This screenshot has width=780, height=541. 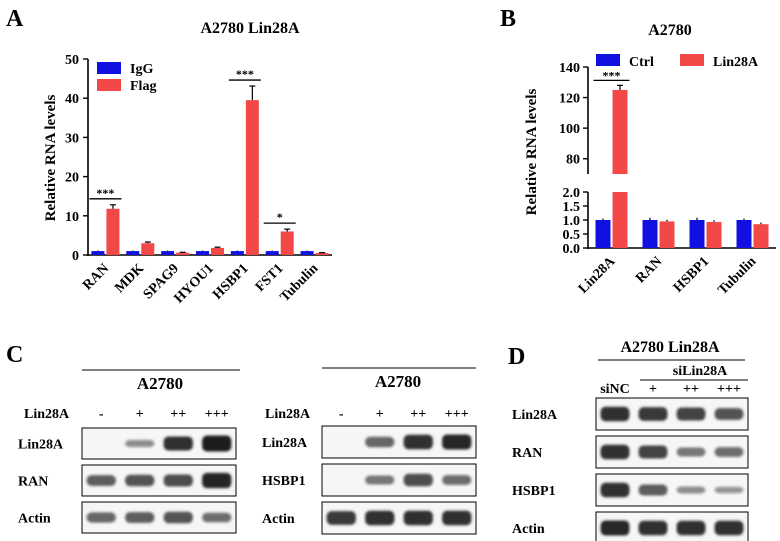 What do you see at coordinates (572, 249) in the screenshot?
I see `y-tick-label: 0.0` at bounding box center [572, 249].